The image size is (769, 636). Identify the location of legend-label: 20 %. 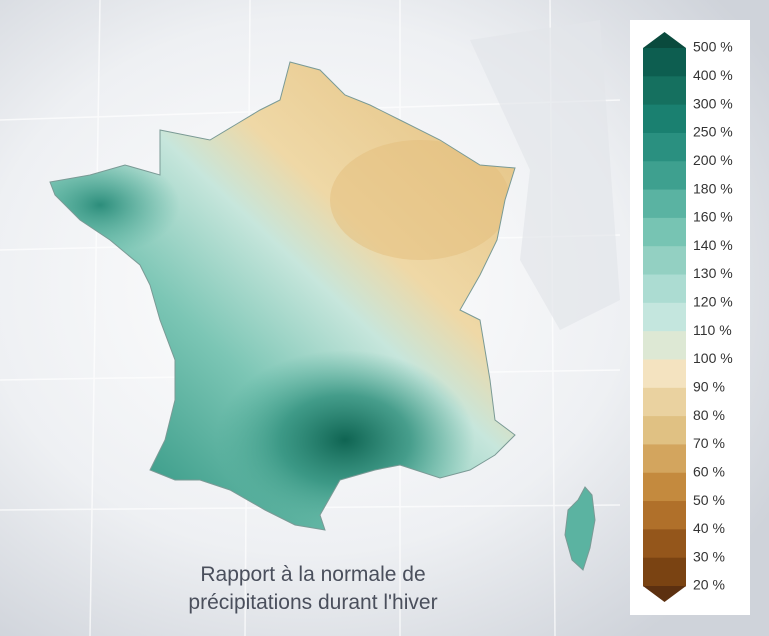
(709, 585).